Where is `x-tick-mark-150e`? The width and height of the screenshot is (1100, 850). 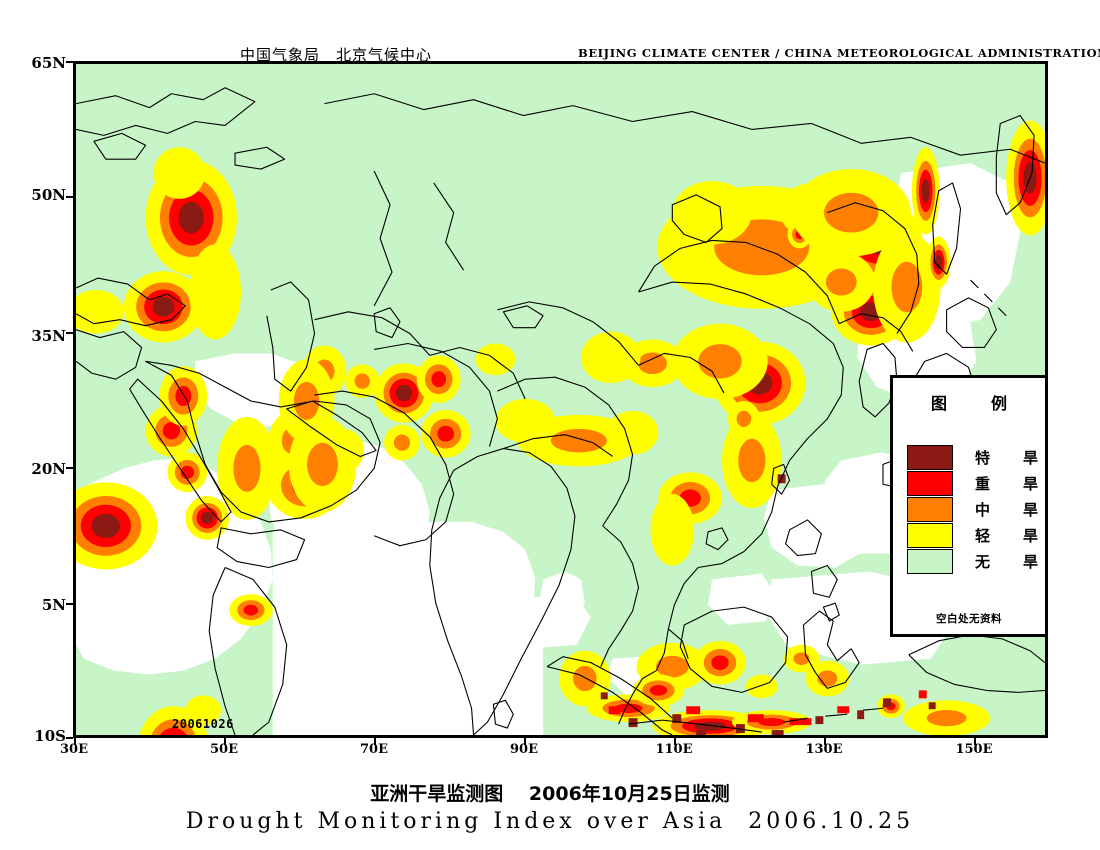
x-tick-mark-150e is located at coordinates (975, 741).